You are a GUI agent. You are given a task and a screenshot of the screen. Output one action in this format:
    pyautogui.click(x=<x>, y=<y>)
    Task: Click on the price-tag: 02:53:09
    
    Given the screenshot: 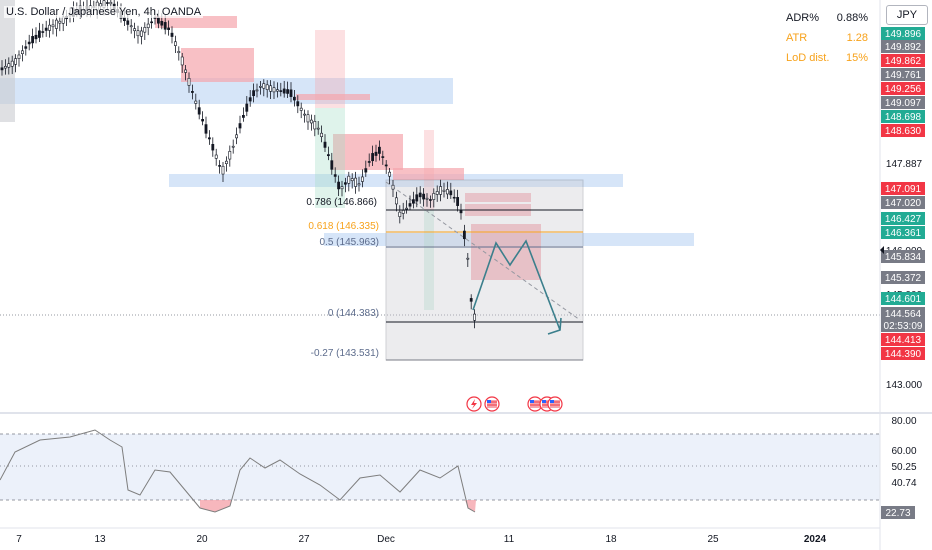 What is the action you would take?
    pyautogui.click(x=903, y=325)
    